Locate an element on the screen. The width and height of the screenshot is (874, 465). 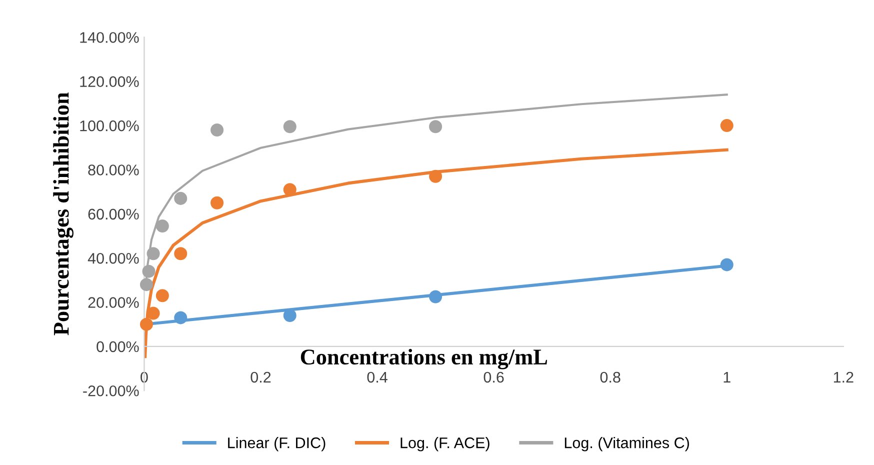
x-tick-label: 1 is located at coordinates (727, 377).